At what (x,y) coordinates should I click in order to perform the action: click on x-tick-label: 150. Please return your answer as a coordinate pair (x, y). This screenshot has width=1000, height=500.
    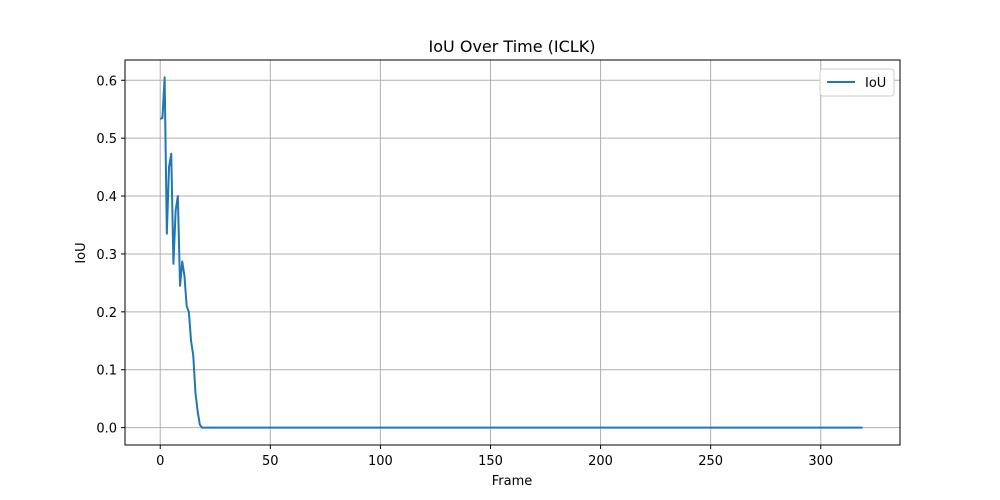
    Looking at the image, I should click on (490, 461).